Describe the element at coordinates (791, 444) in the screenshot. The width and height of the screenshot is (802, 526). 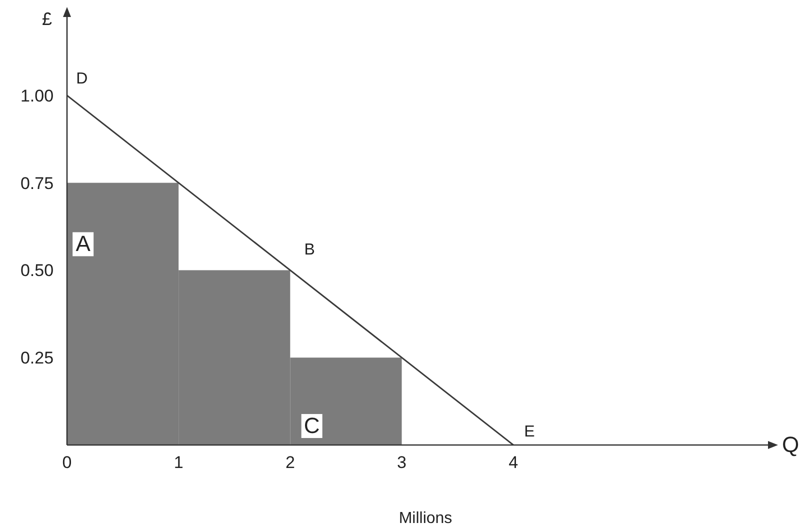
I see `x-axis-title: Q` at that location.